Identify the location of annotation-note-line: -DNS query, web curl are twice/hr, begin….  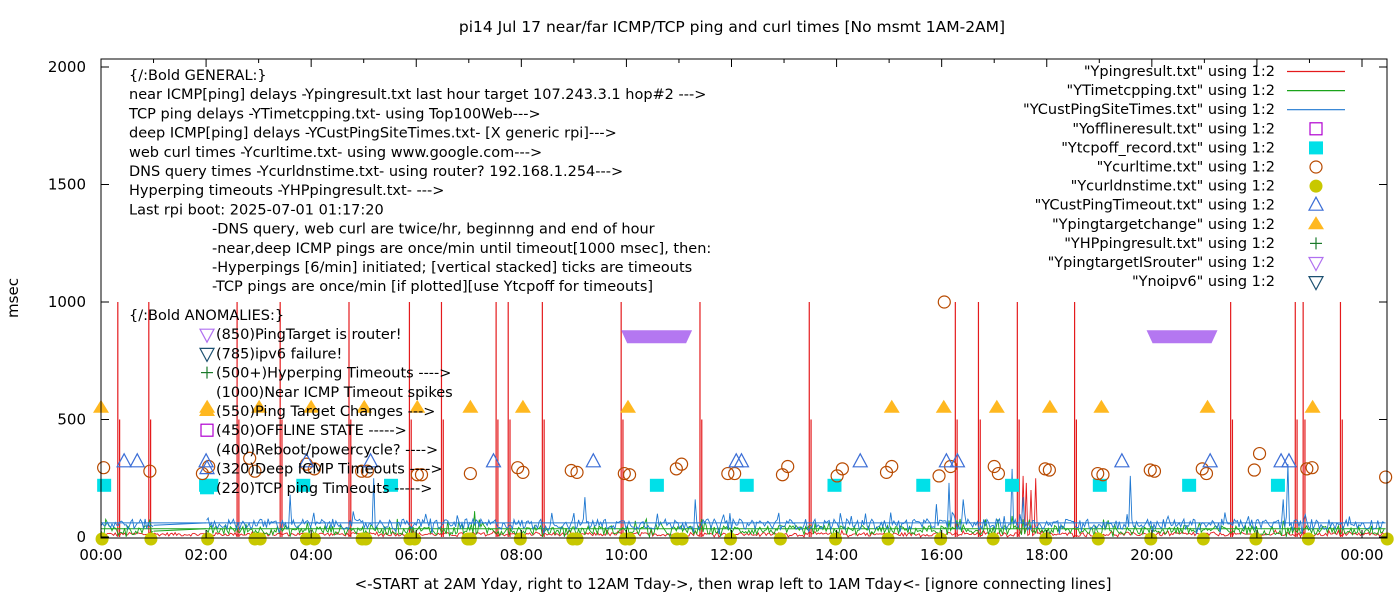
(433, 230).